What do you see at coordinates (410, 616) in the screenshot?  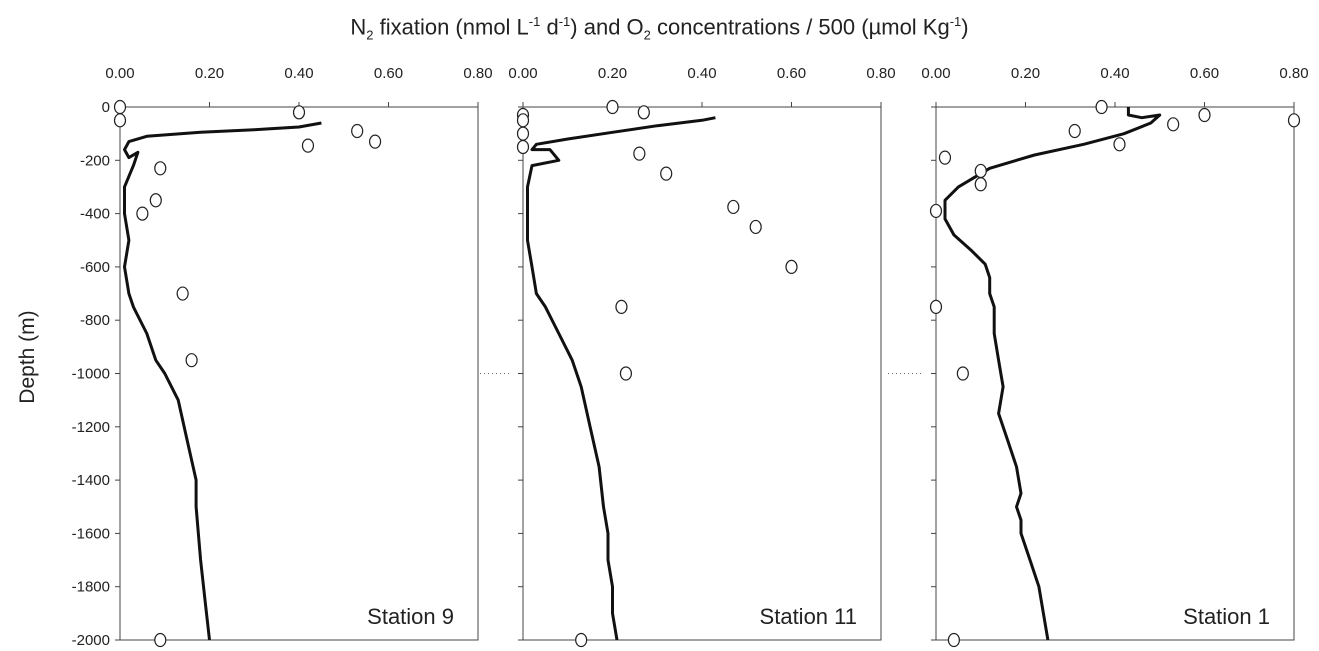 I see `station-label: Station 9` at bounding box center [410, 616].